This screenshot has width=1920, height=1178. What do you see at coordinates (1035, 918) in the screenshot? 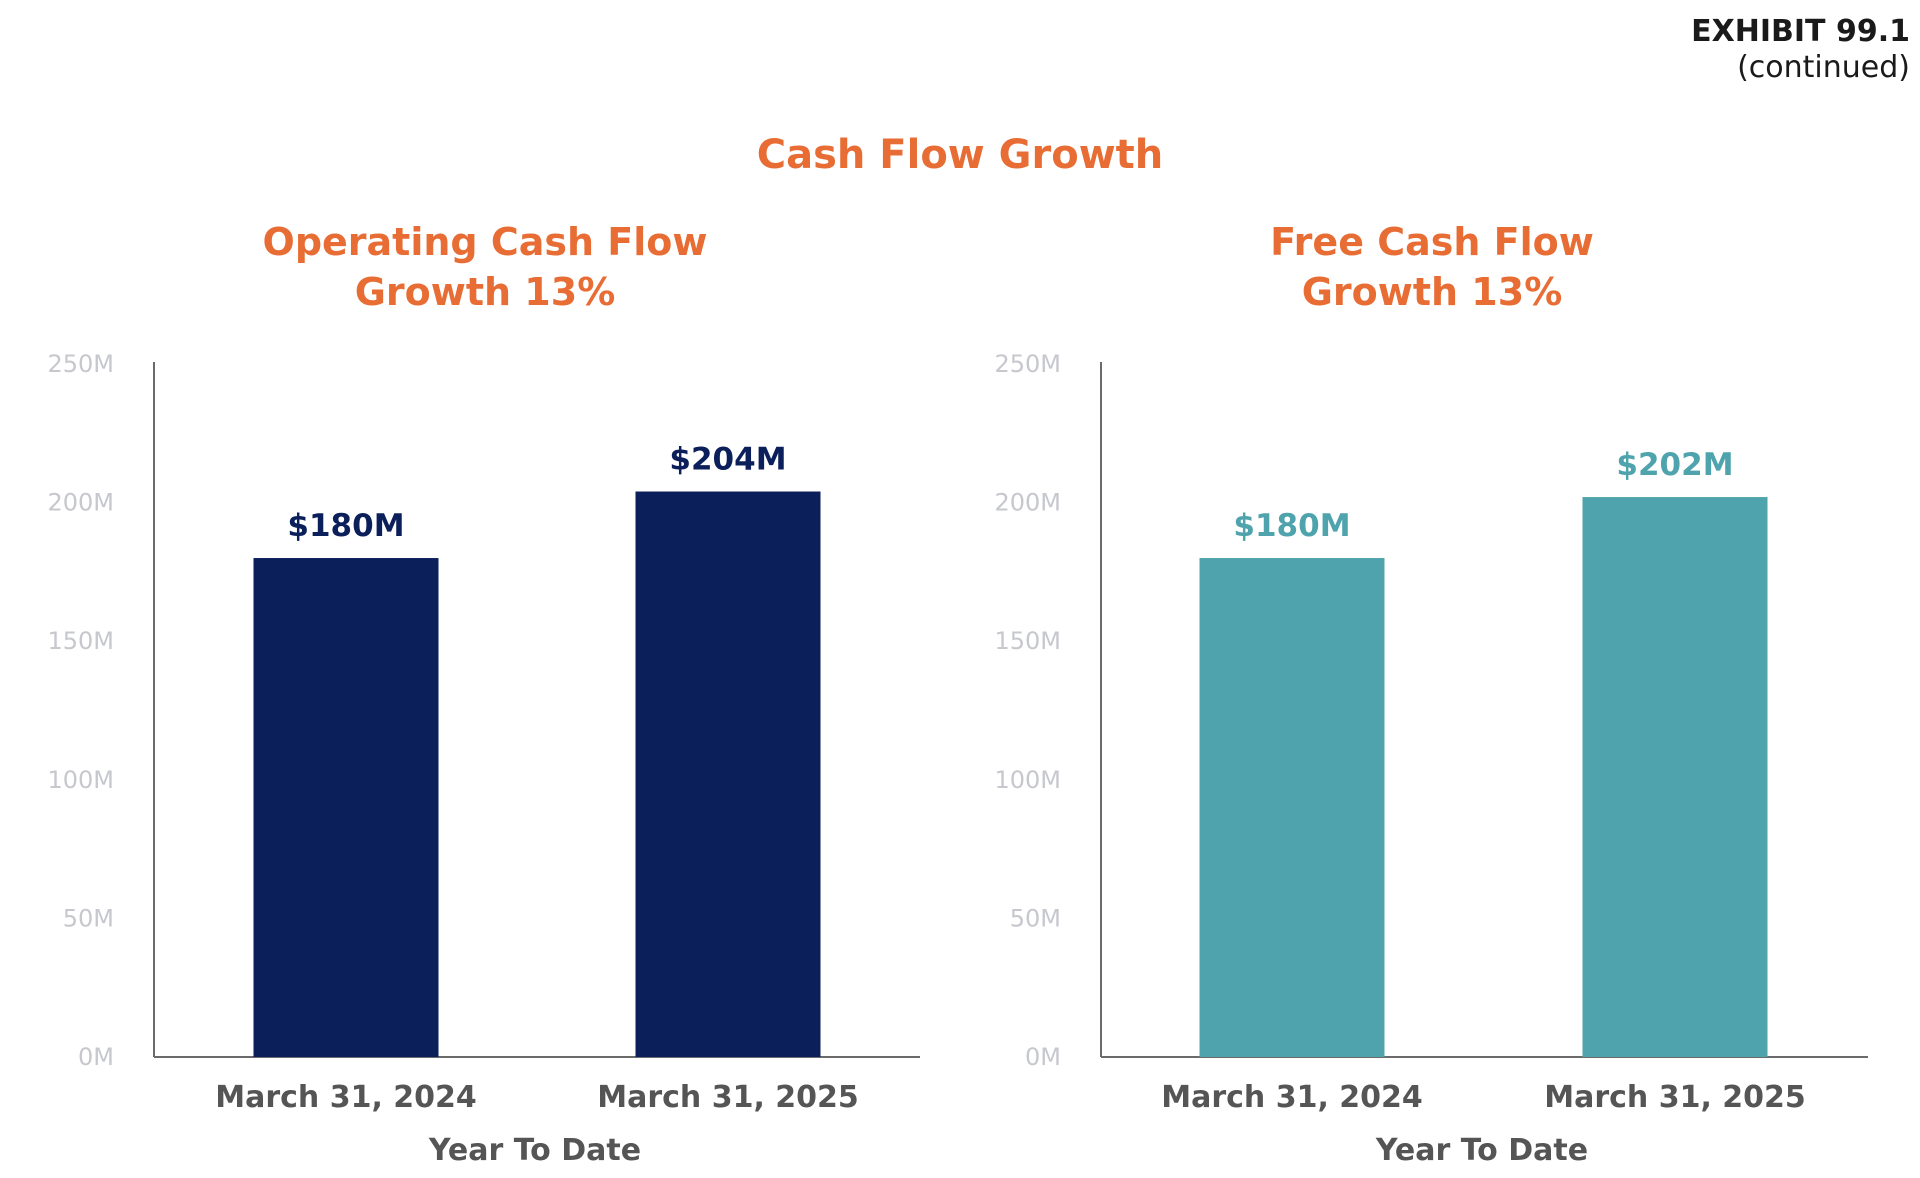
I see `chart-2-ytick-label: 50M` at bounding box center [1035, 918].